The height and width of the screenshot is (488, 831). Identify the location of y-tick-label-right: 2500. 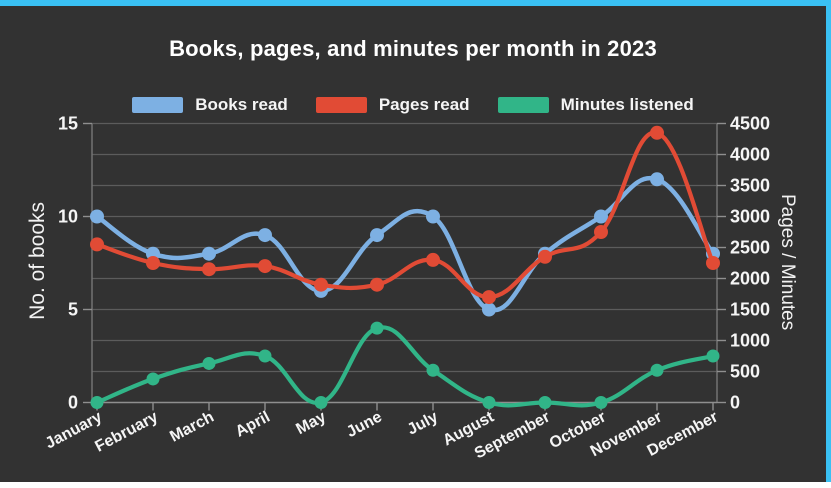
(750, 248).